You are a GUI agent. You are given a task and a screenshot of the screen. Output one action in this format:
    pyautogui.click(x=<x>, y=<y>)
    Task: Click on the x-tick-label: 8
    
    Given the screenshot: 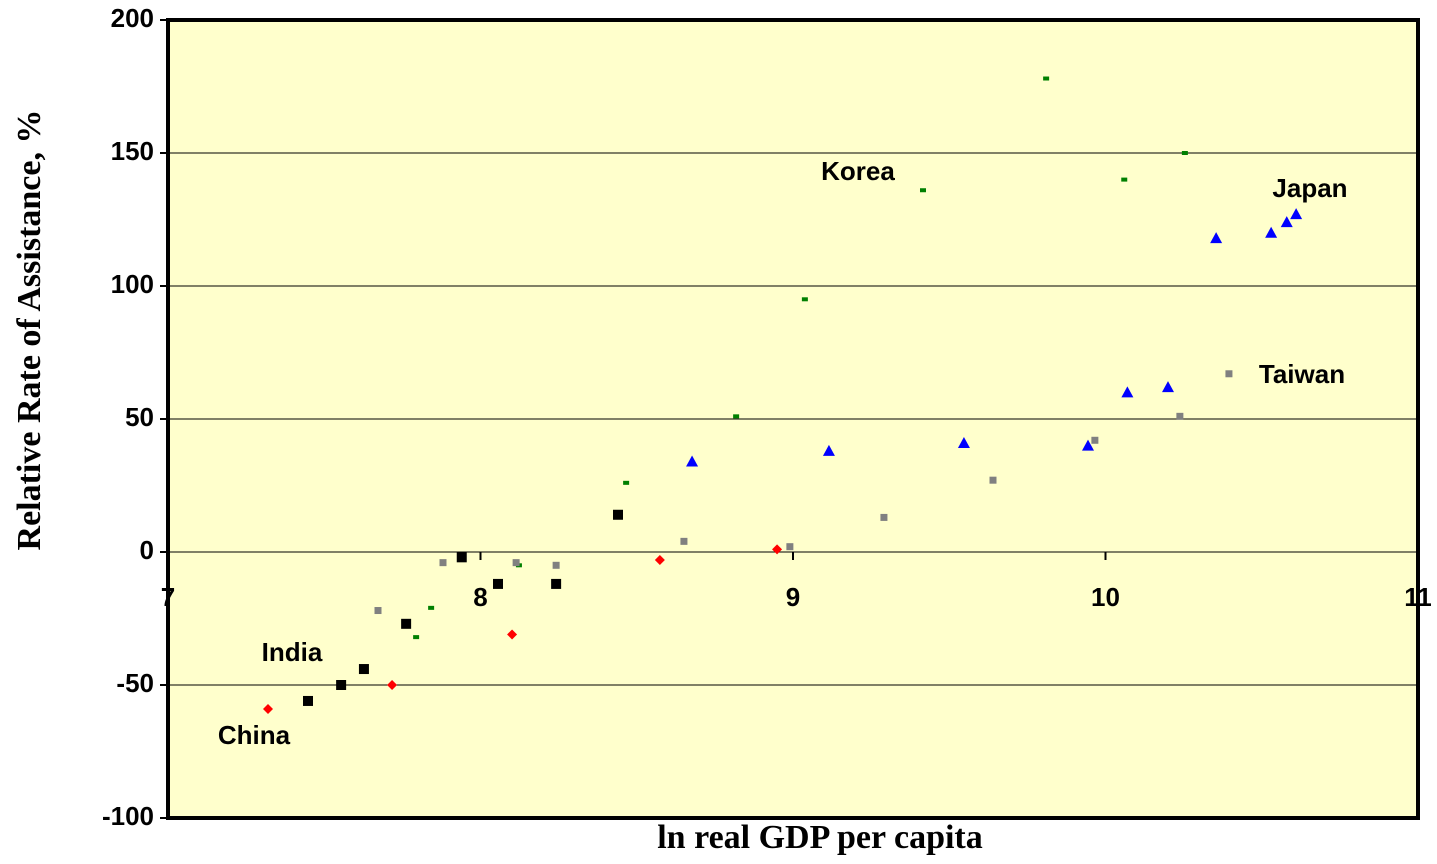 What is the action you would take?
    pyautogui.click(x=480, y=597)
    